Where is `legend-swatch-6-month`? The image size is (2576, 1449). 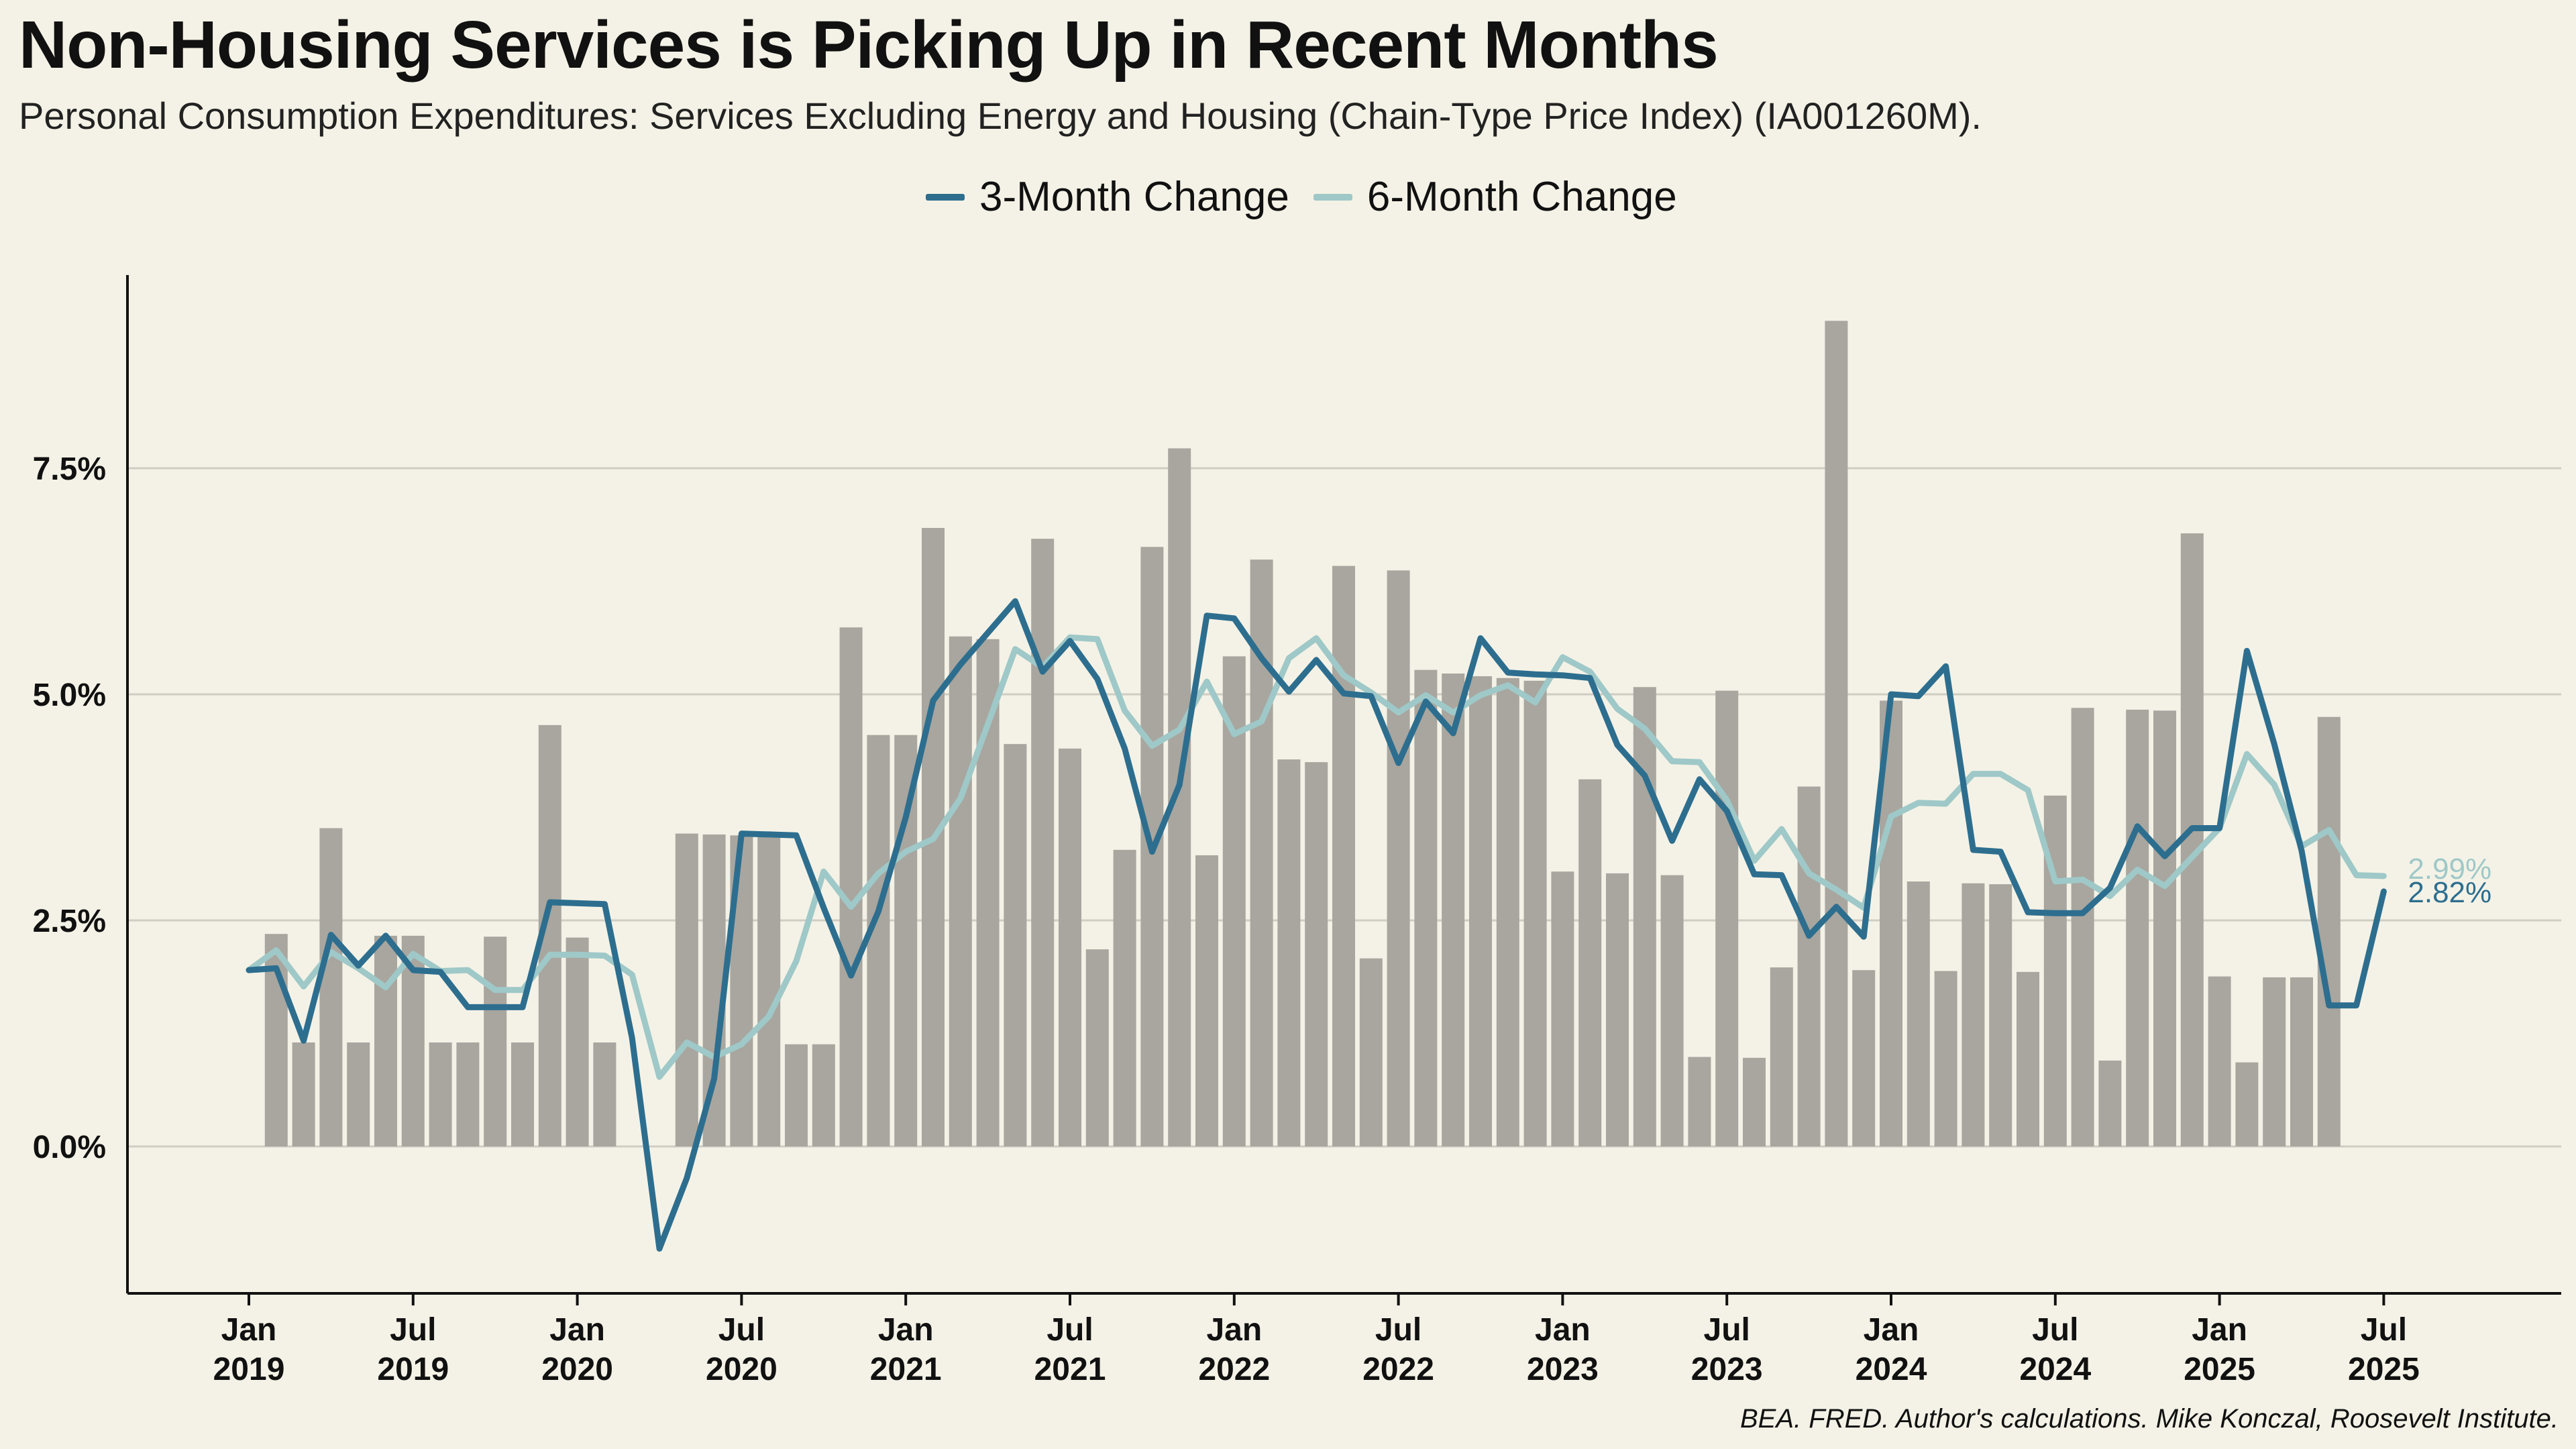 legend-swatch-6-month is located at coordinates (1332, 197).